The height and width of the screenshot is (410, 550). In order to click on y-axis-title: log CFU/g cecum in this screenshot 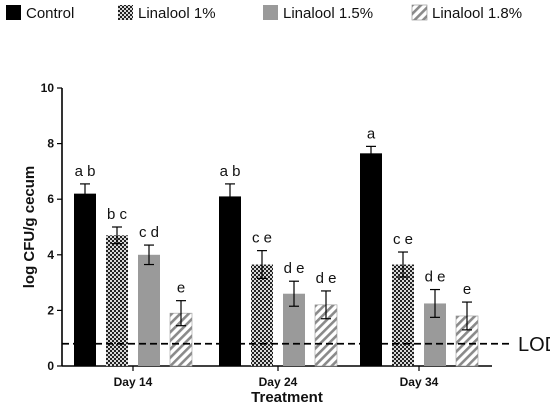, I will do `click(29, 227)`.